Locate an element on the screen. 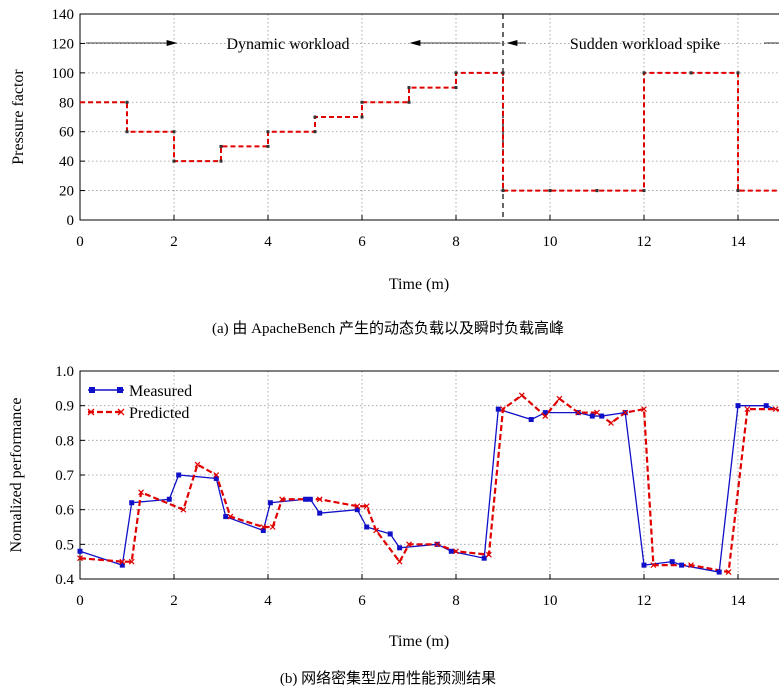 The image size is (779, 695). legend-predicted-marker is located at coordinates (106, 412).